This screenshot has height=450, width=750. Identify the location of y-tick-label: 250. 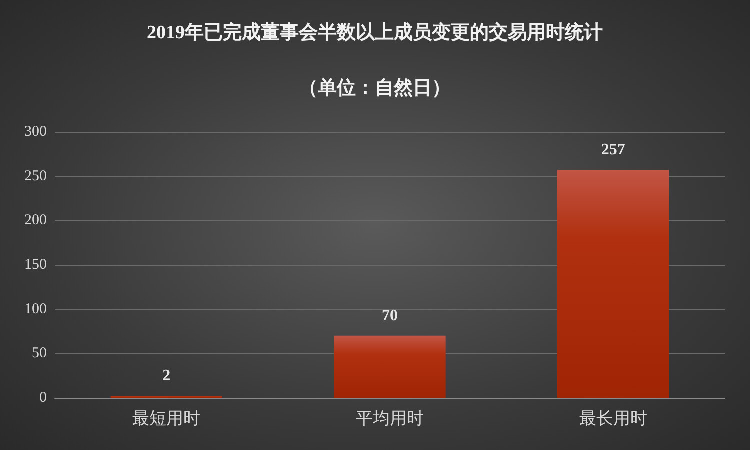
(35, 176).